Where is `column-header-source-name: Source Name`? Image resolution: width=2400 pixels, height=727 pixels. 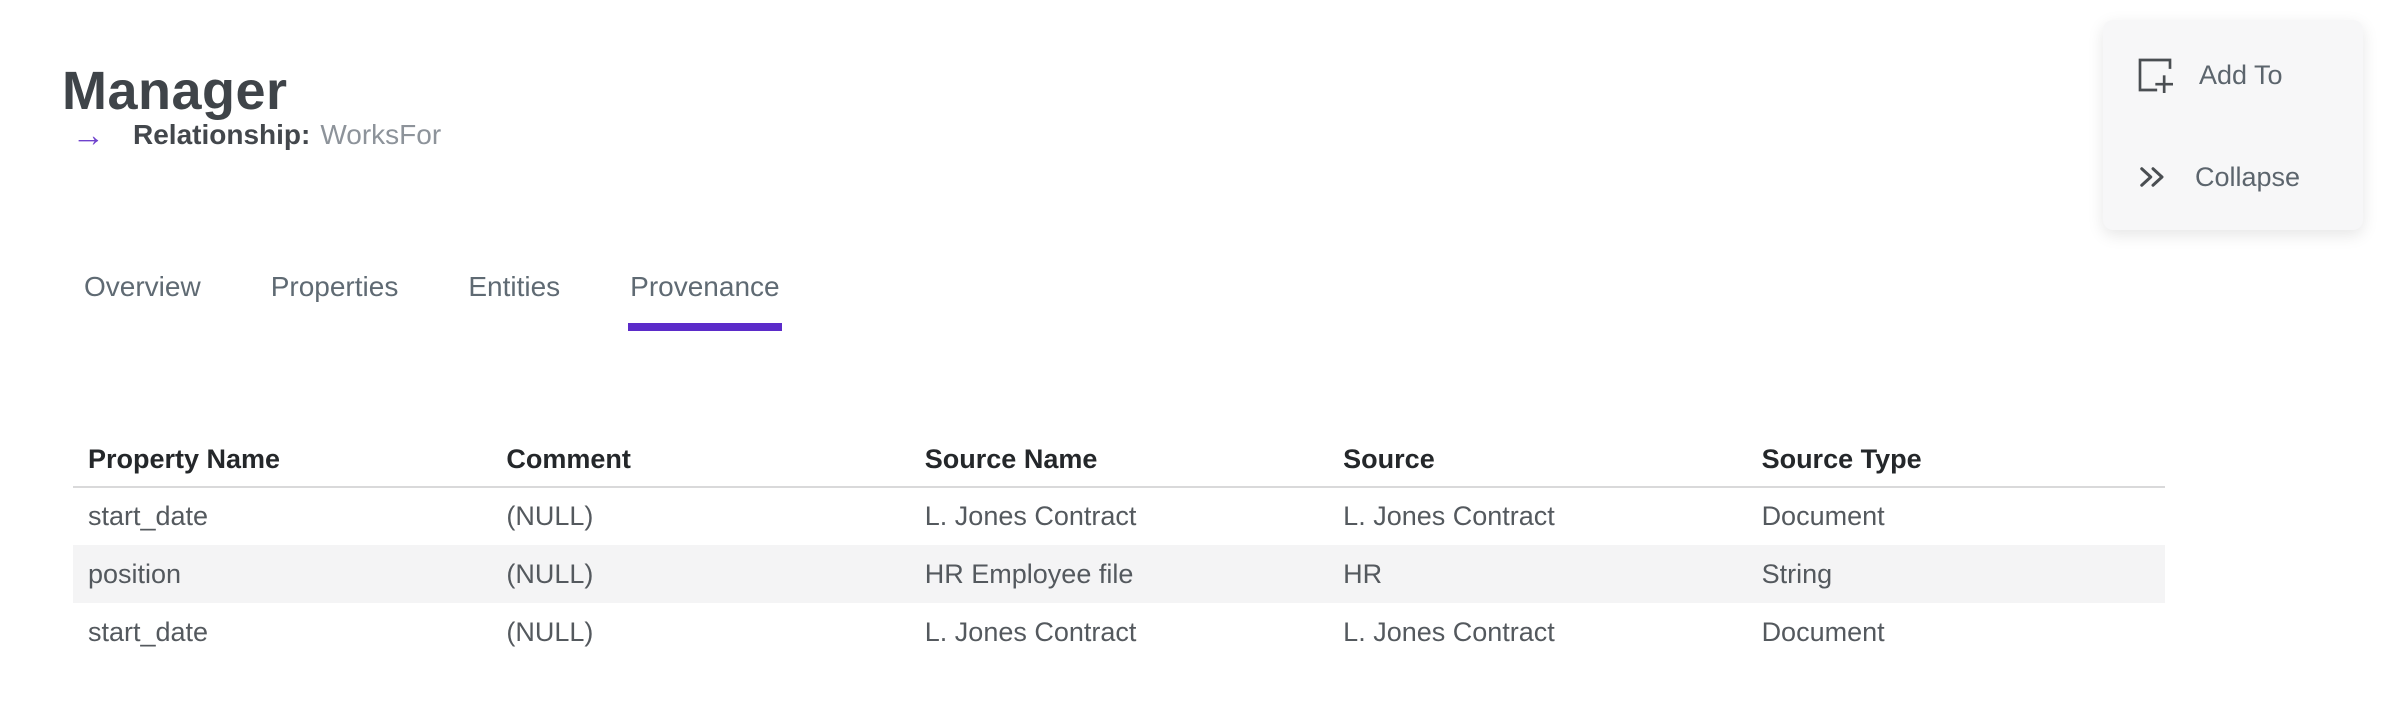
column-header-source-name: Source Name is located at coordinates (1119, 460).